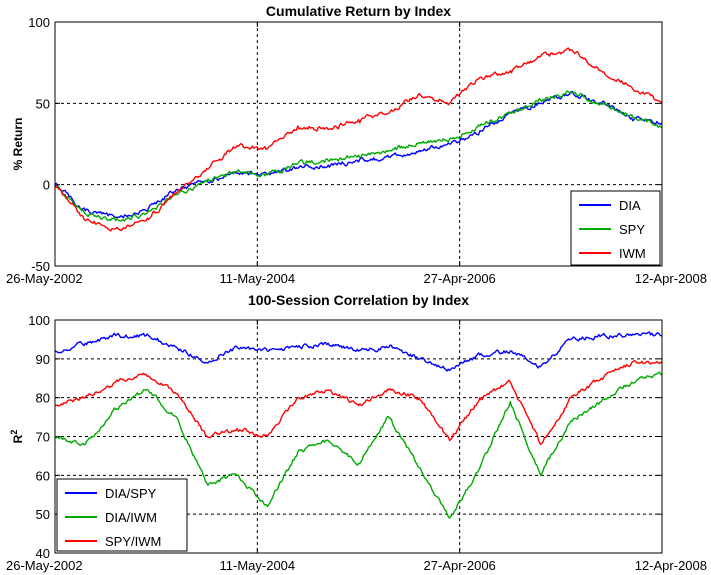  I want to click on y-tick-label: 0, so click(46, 185).